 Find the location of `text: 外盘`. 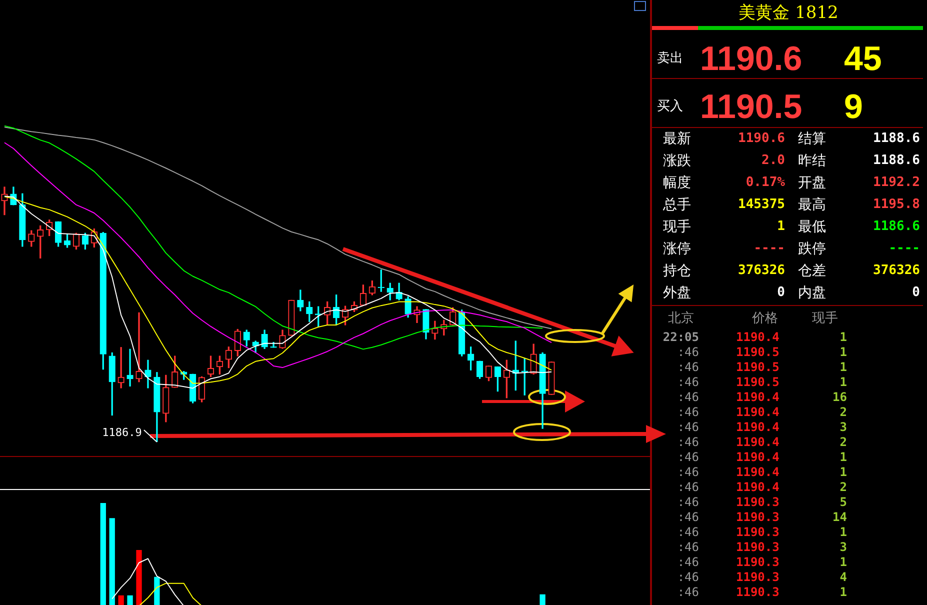

text: 外盘 is located at coordinates (677, 293).